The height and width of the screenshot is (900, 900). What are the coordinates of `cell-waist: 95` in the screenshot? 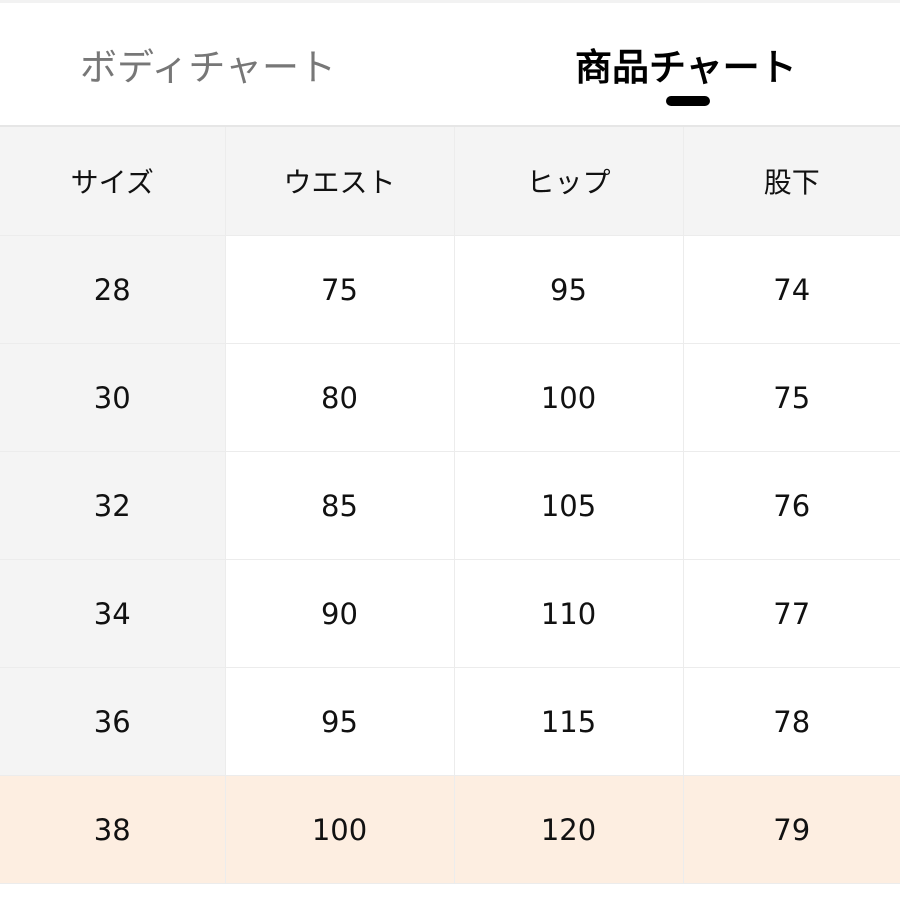 It's located at (340, 721).